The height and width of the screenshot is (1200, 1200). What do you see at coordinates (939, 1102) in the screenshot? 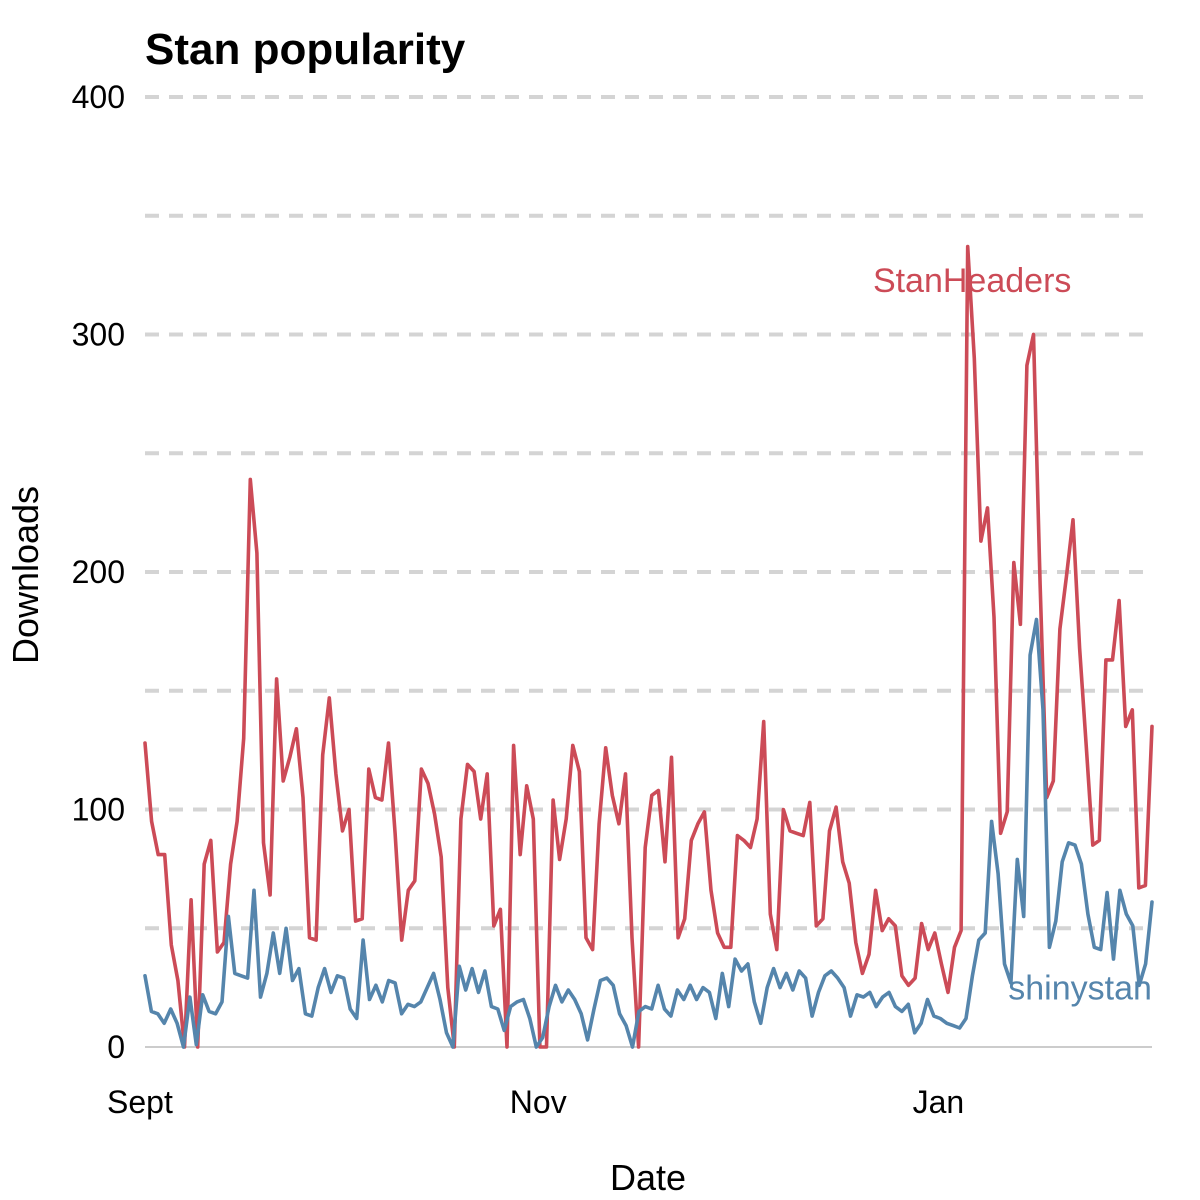
I see `x-tick-label-jan: Jan` at bounding box center [939, 1102].